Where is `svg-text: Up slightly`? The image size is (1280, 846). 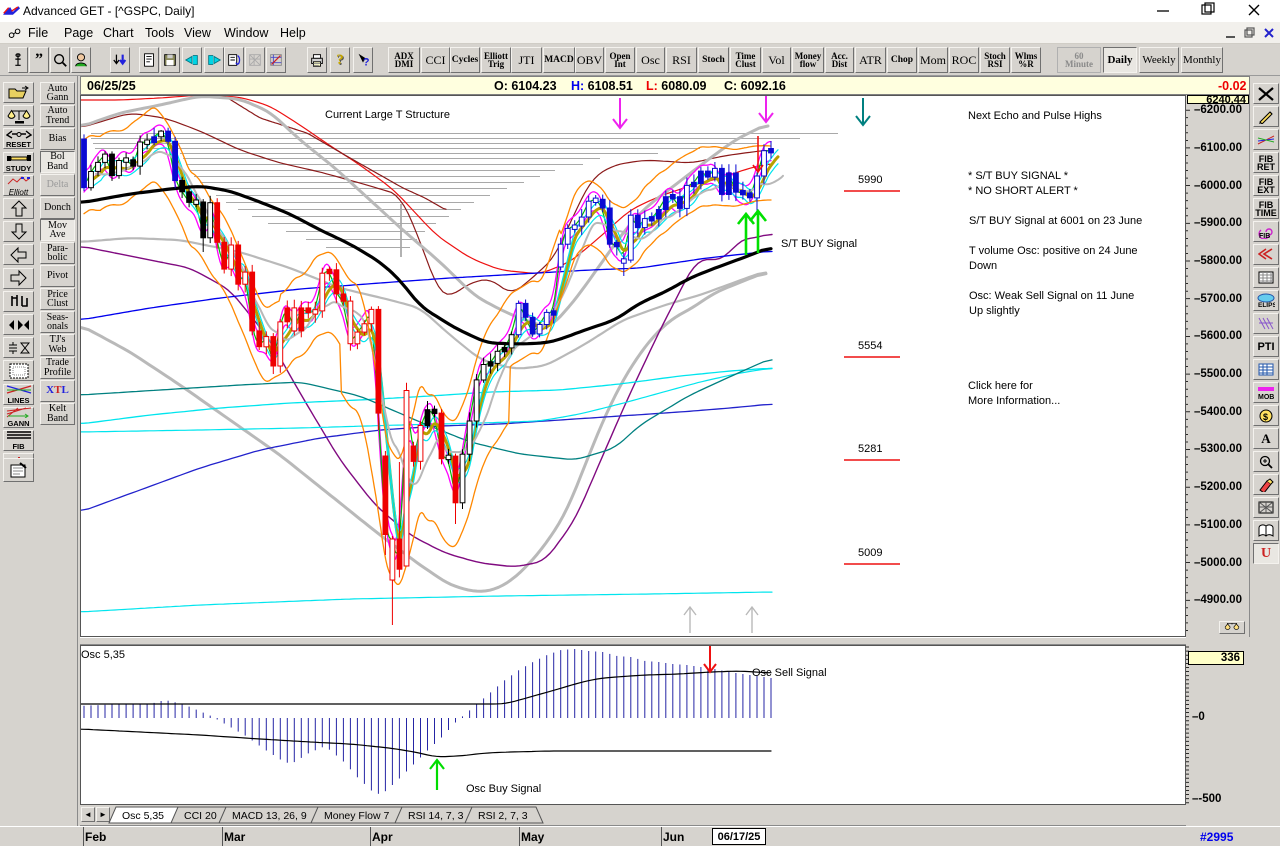
svg-text: Up slightly is located at coordinates (994, 311).